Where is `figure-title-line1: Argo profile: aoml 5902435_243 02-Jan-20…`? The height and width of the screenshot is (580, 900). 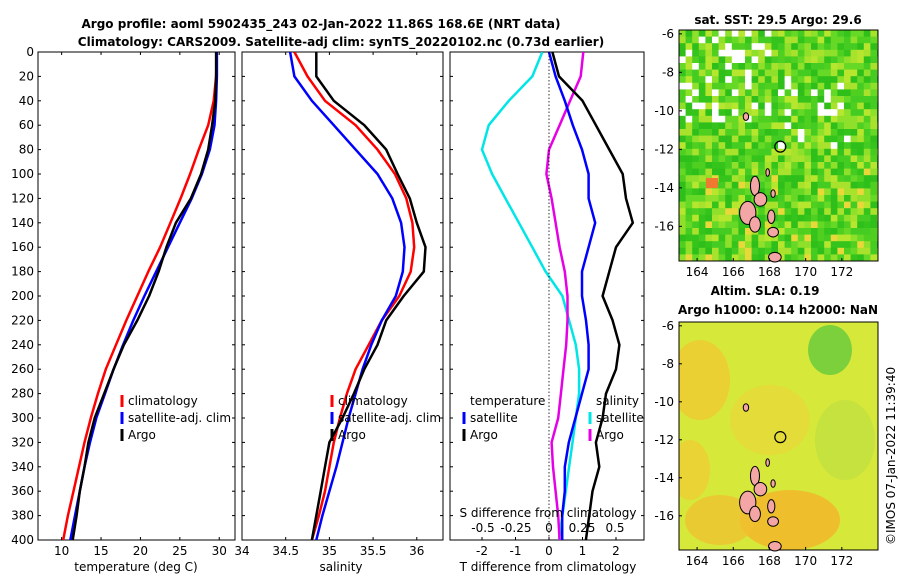 figure-title-line1: Argo profile: aoml 5902435_243 02-Jan-20… is located at coordinates (321, 24).